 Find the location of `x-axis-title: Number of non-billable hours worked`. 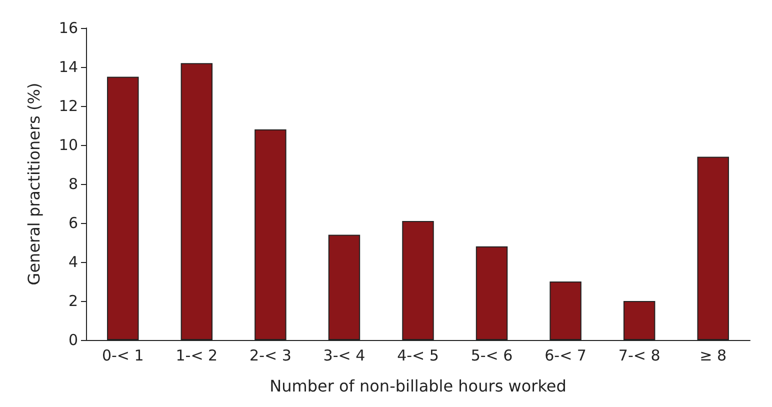

x-axis-title: Number of non-billable hours worked is located at coordinates (418, 386).